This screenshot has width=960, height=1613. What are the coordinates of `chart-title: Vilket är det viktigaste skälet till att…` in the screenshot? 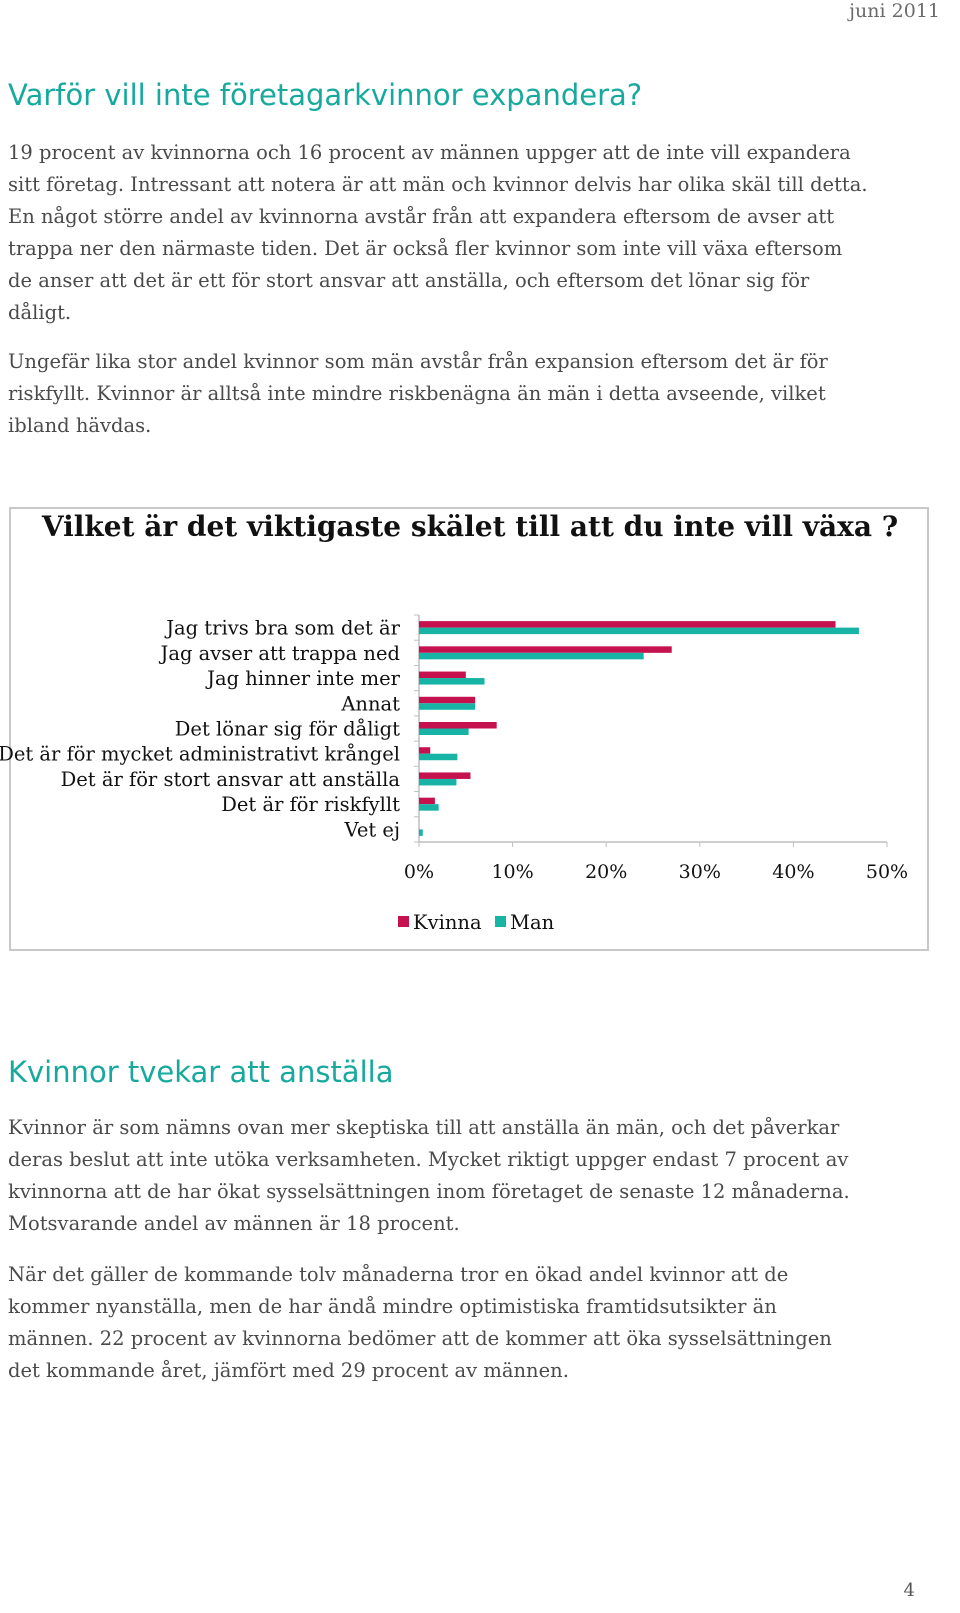 It's located at (470, 526).